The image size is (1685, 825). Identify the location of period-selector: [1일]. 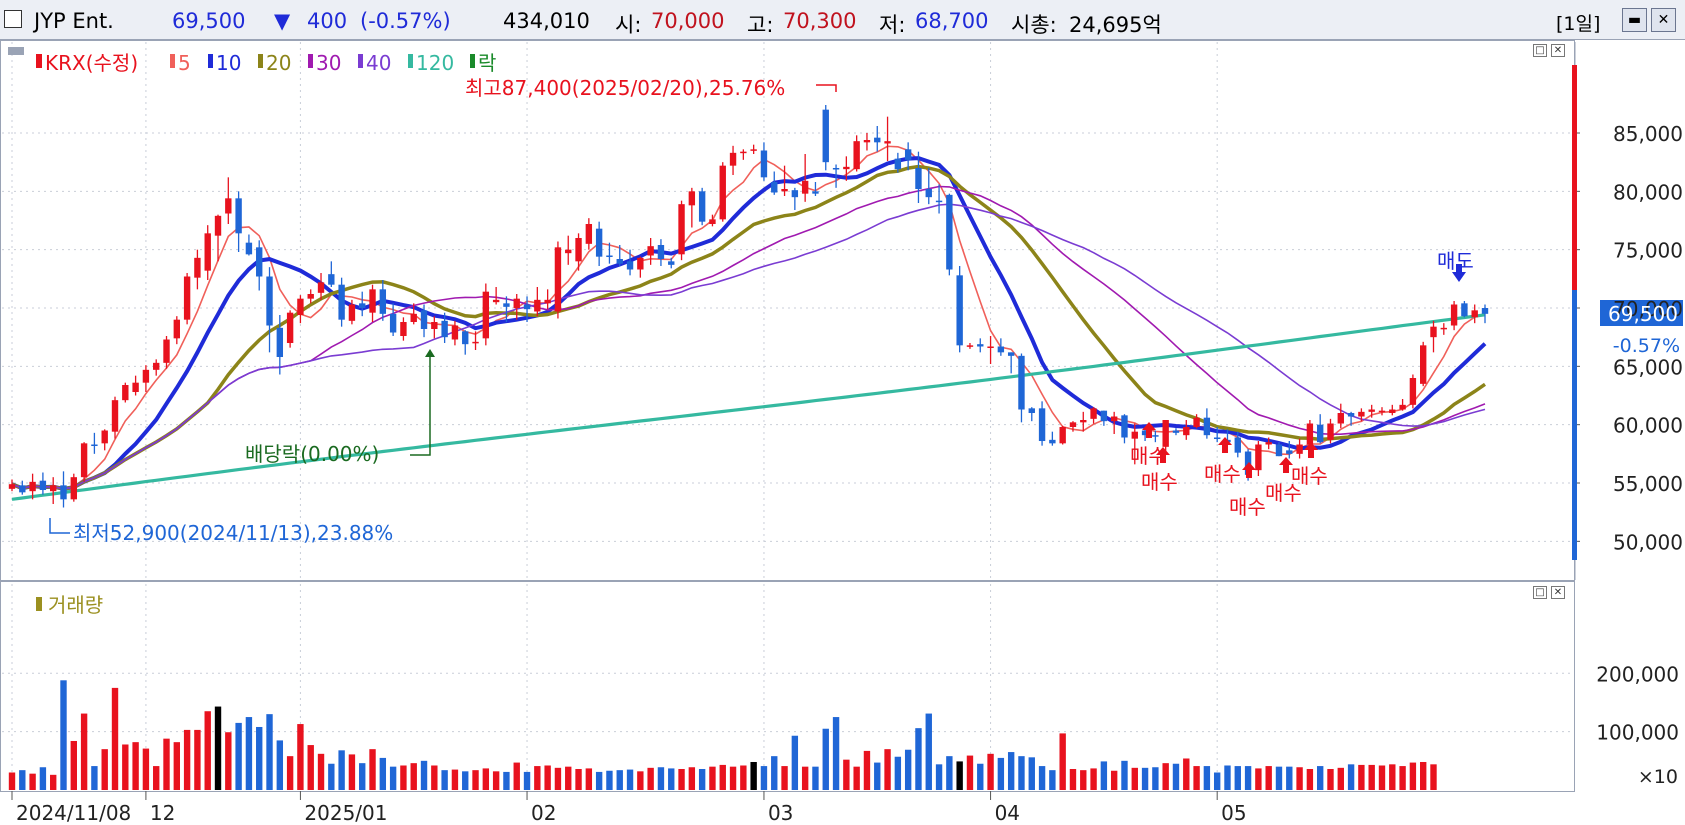
(1578, 24).